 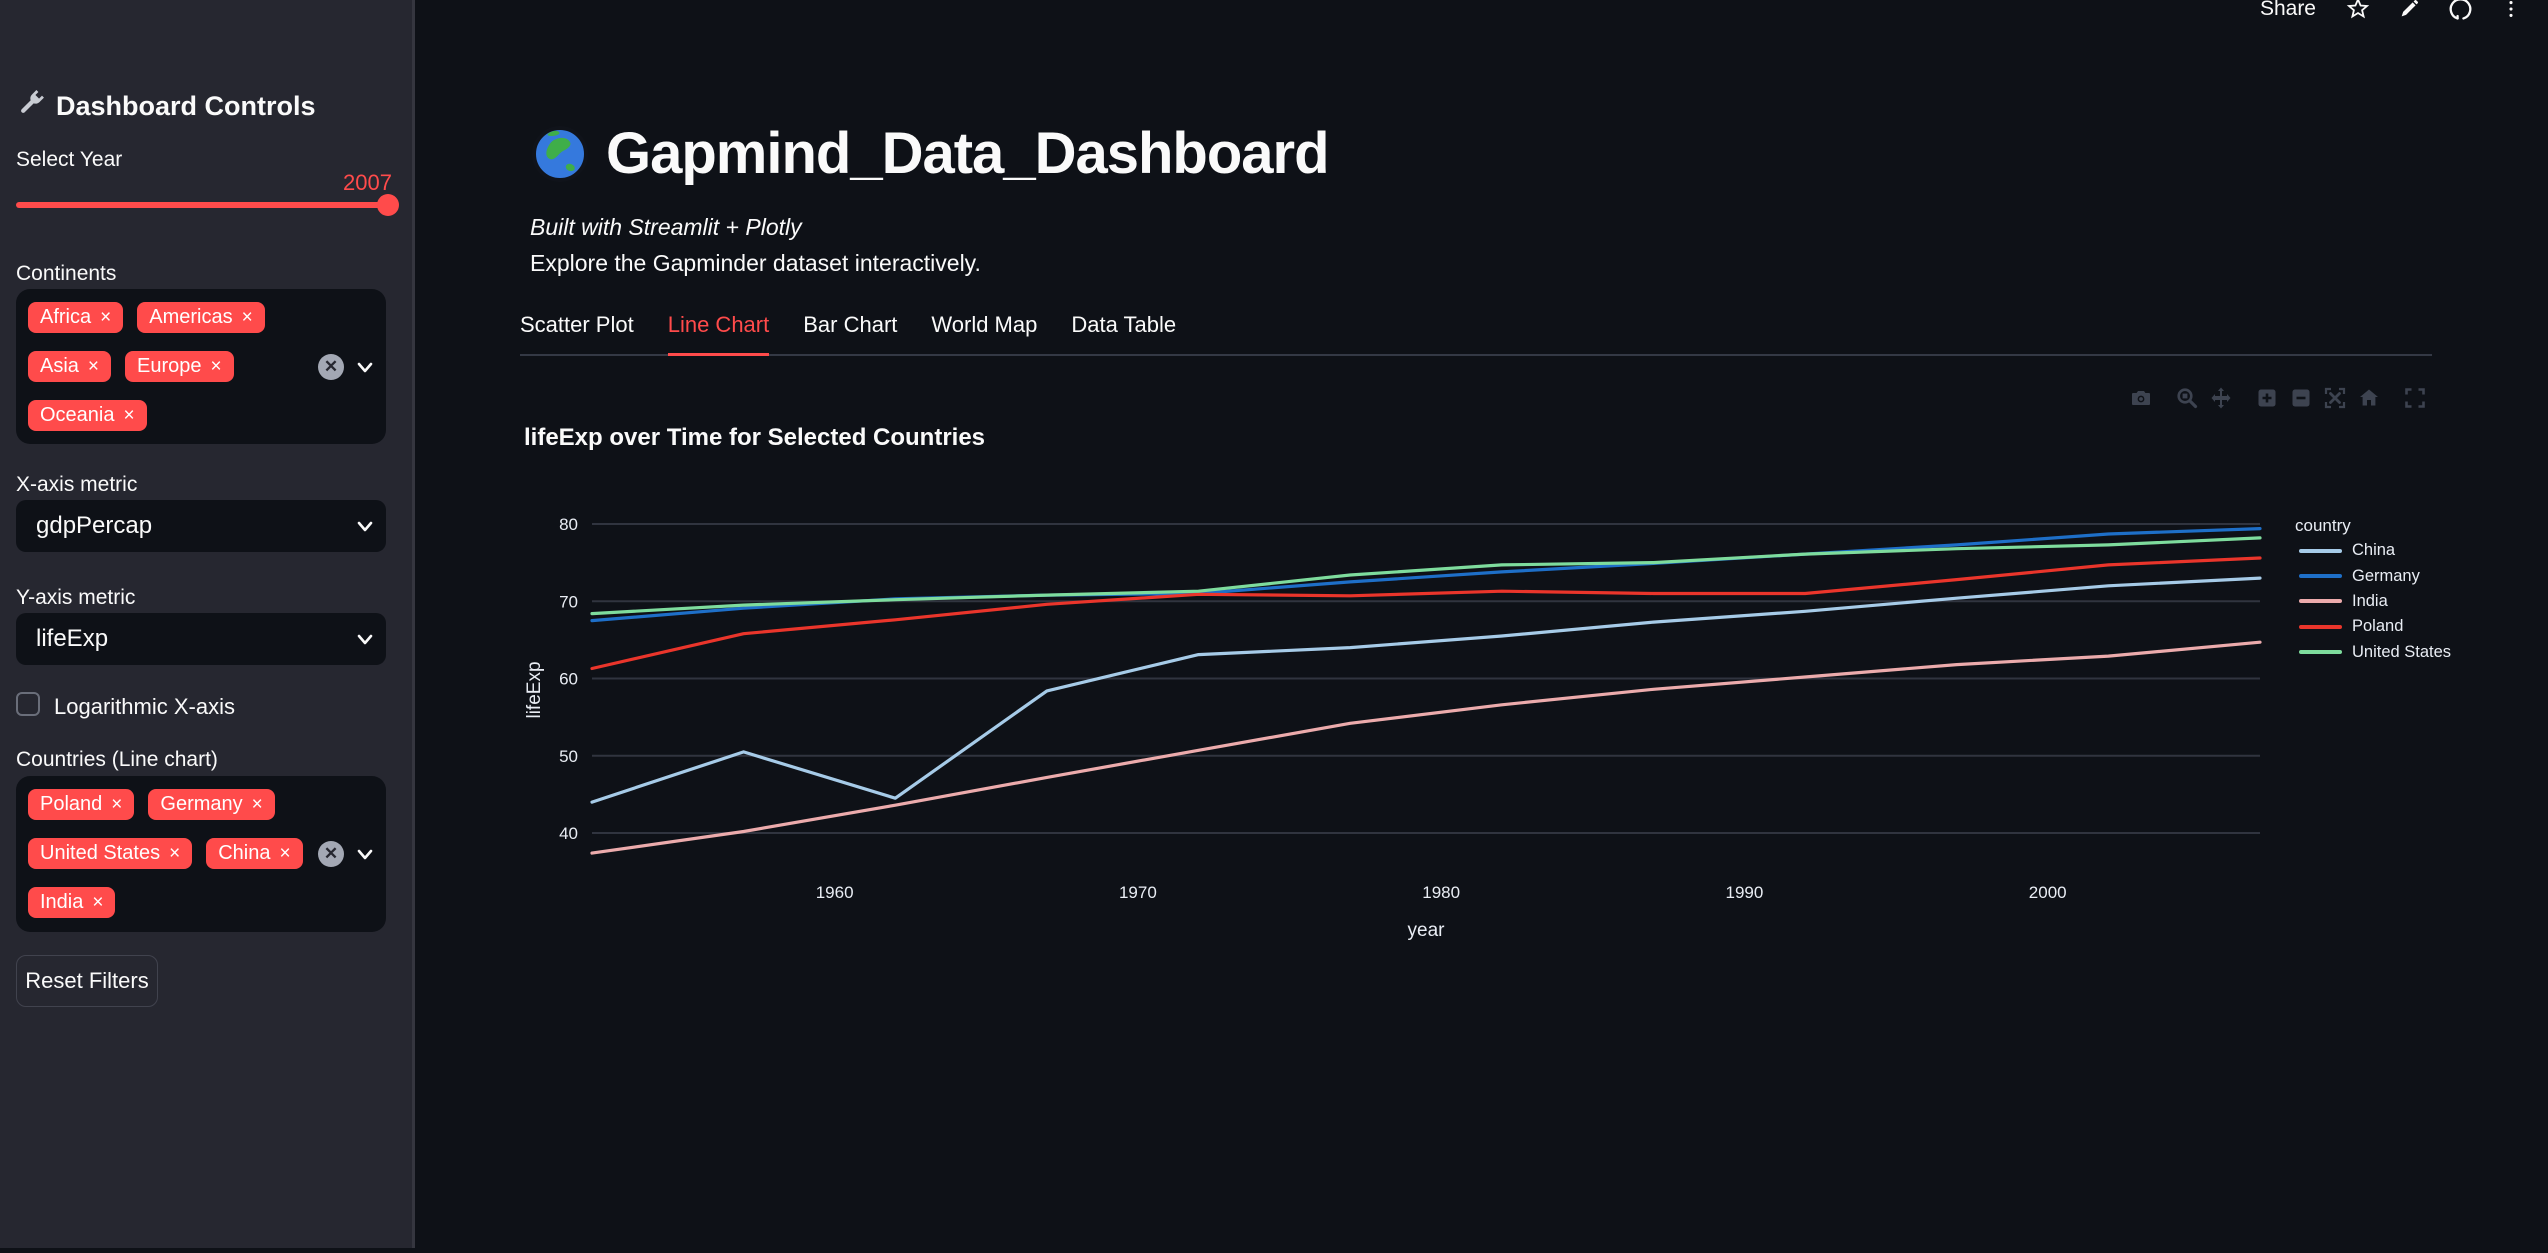 I want to click on svg-text: 1970, so click(x=1138, y=892).